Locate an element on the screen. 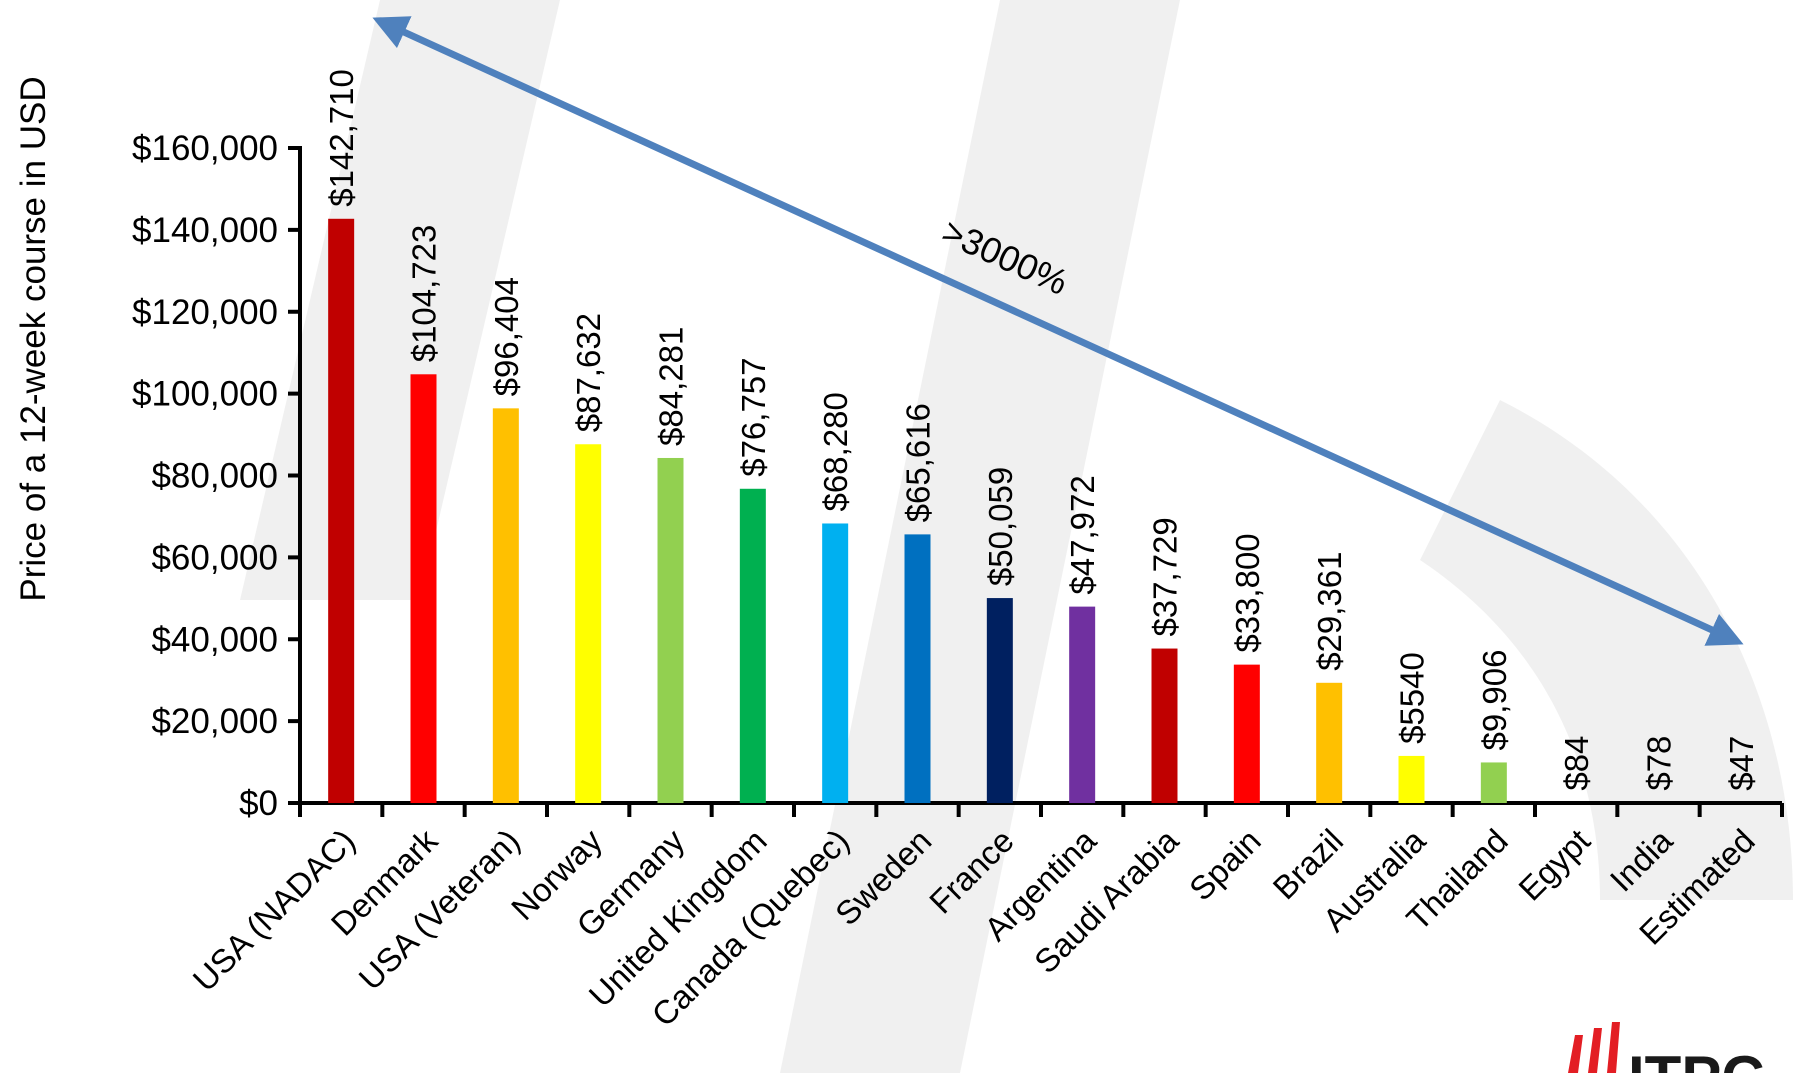 The width and height of the screenshot is (1793, 1073). data-label: $76,757 is located at coordinates (753, 416).